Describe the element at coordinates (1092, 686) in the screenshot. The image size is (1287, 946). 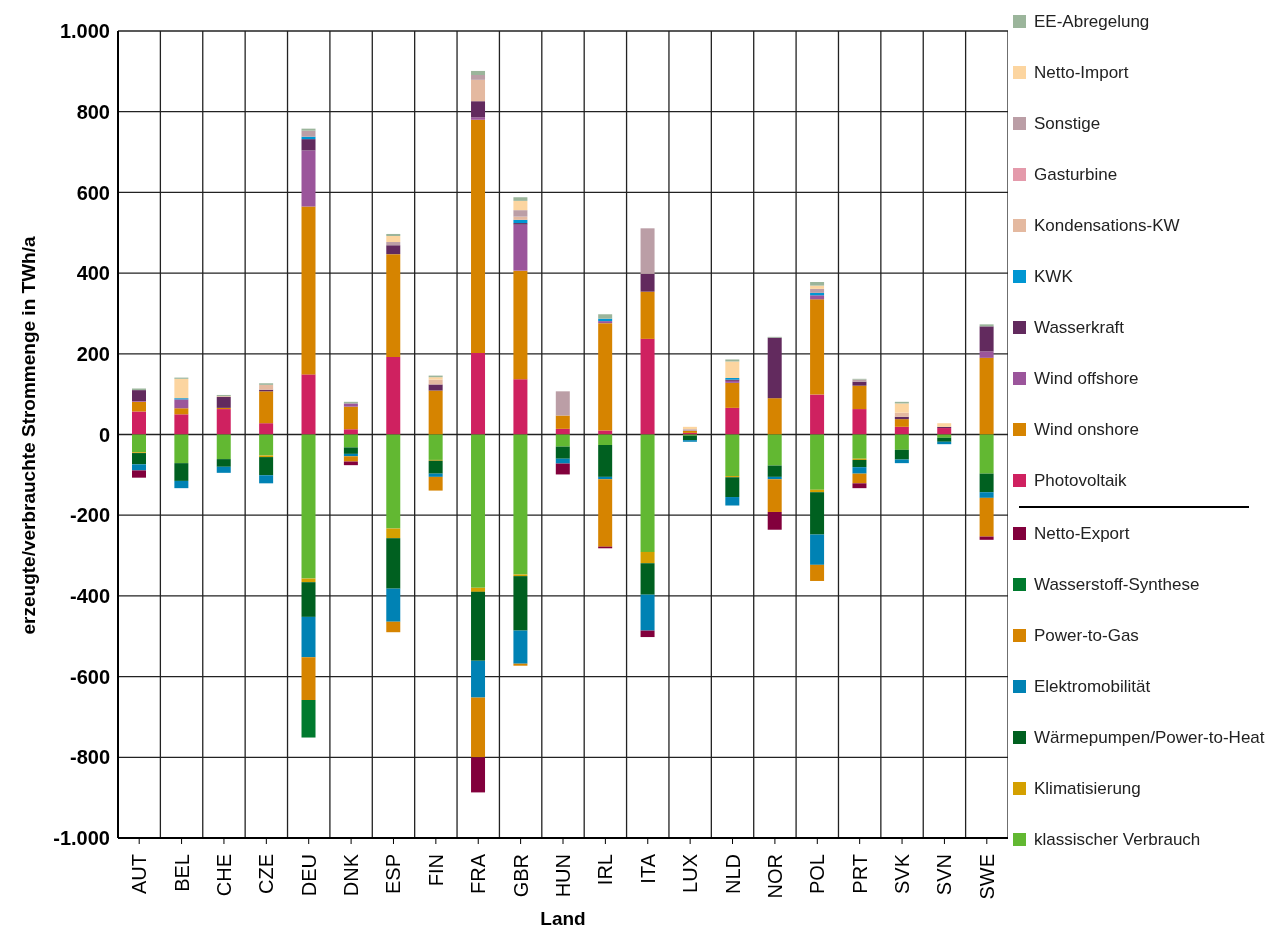
I see `legend-label: Elektromobilität` at that location.